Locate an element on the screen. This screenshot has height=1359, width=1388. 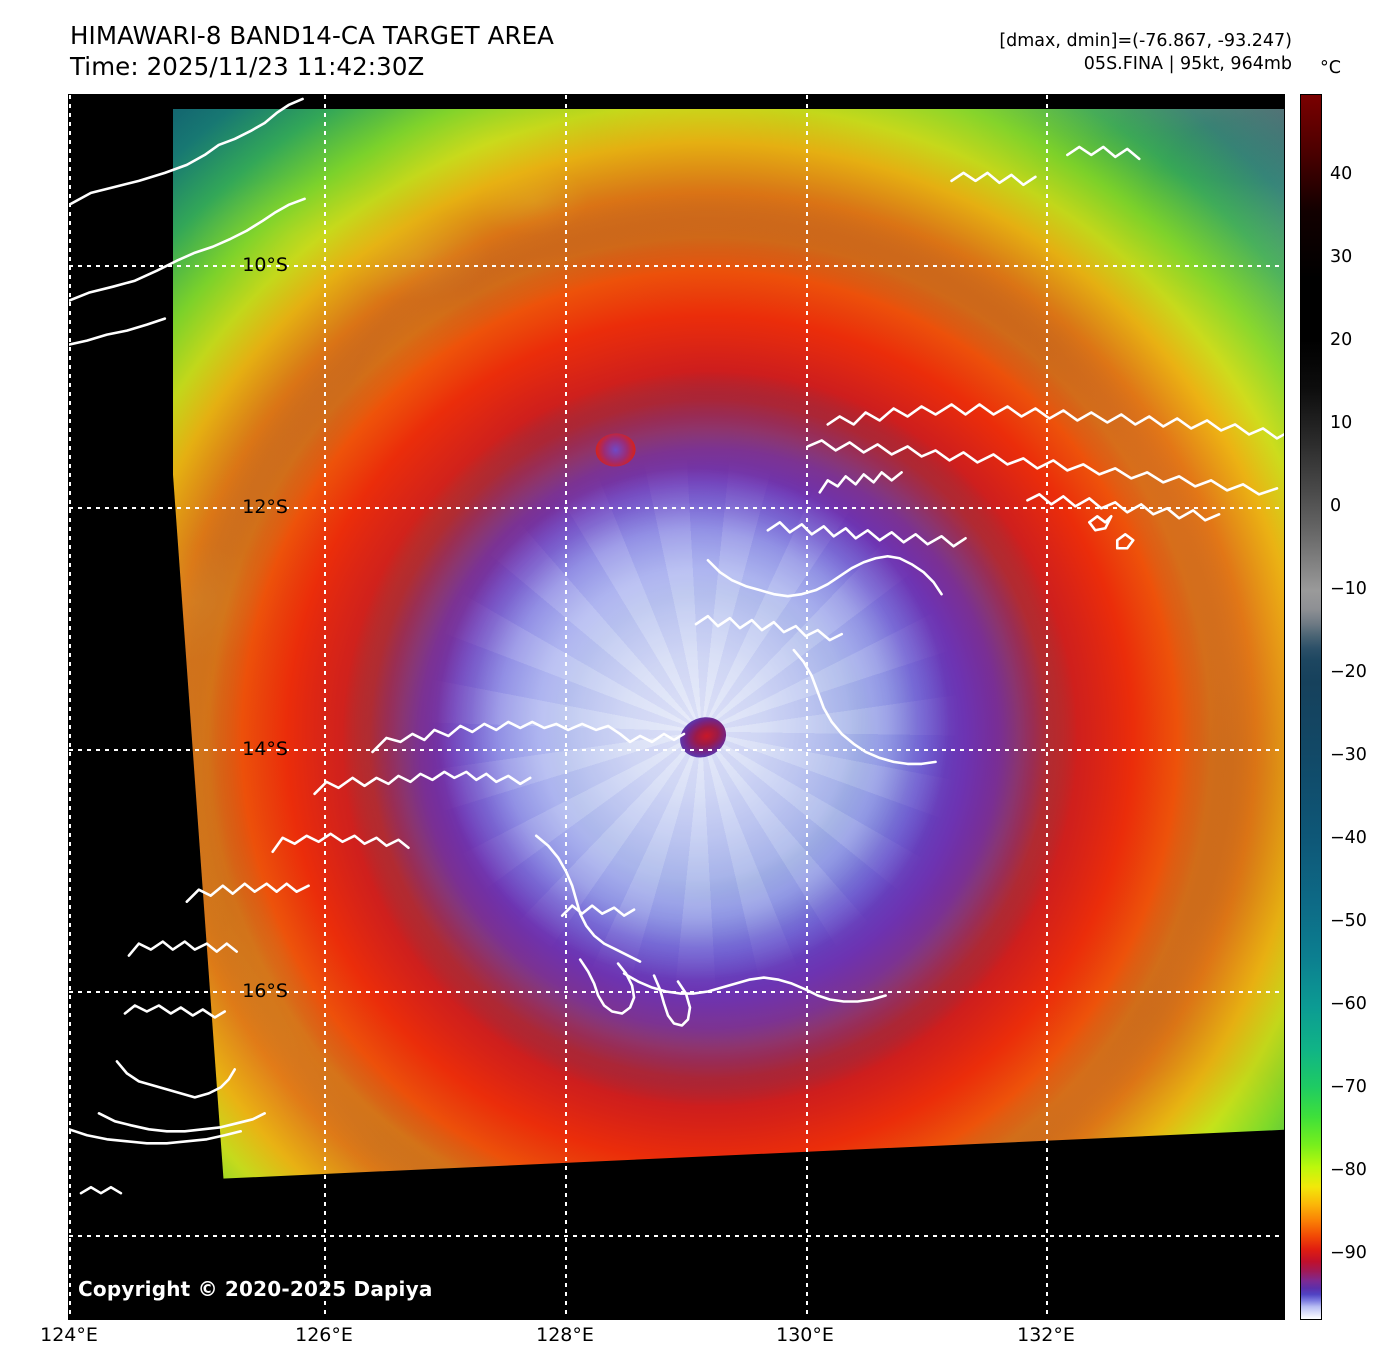
gridline-lat-16S is located at coordinates (676, 992).